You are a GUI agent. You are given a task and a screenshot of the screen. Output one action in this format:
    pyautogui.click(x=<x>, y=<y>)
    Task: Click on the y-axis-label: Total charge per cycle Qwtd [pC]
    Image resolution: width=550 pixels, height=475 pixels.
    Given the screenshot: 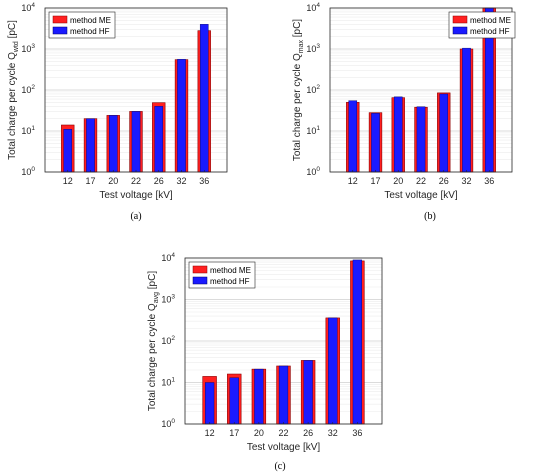 What is the action you would take?
    pyautogui.click(x=13, y=90)
    